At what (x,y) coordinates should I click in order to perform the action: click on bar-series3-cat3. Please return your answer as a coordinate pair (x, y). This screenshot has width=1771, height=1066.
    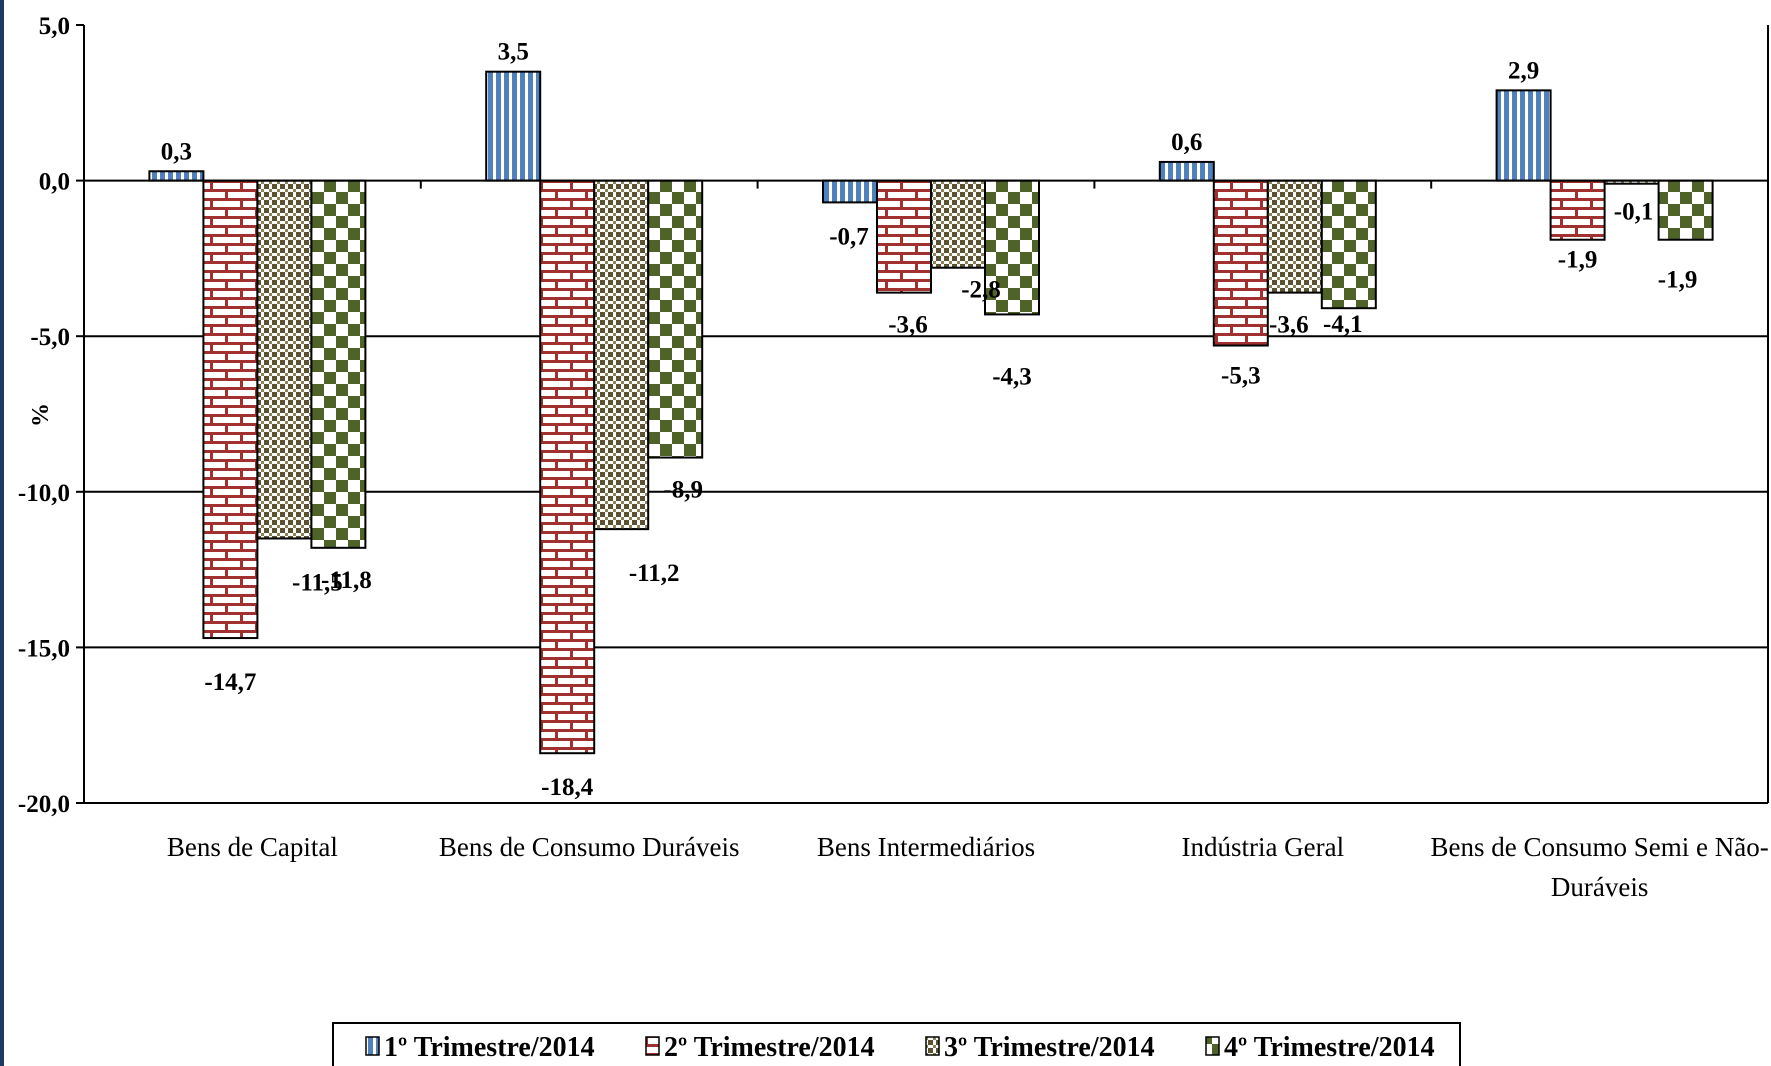
    Looking at the image, I should click on (958, 224).